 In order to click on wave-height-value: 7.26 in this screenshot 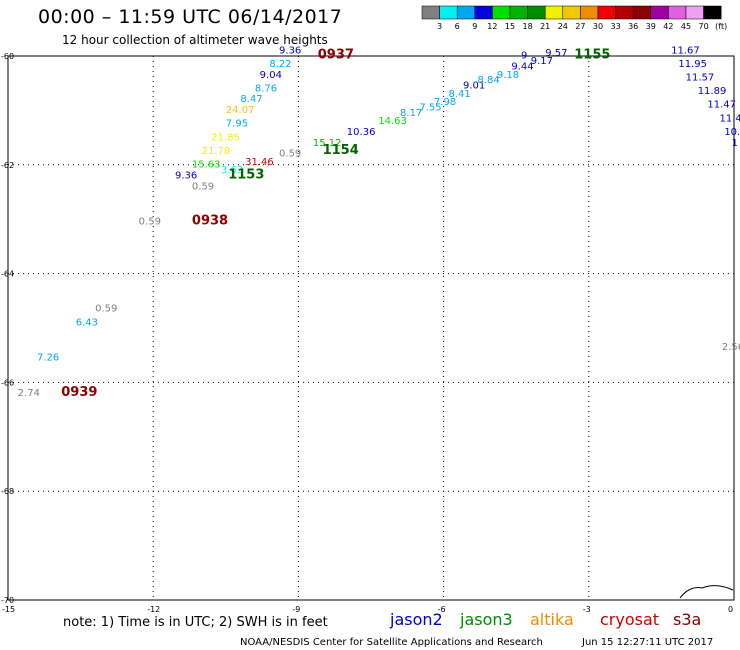, I will do `click(48, 358)`.